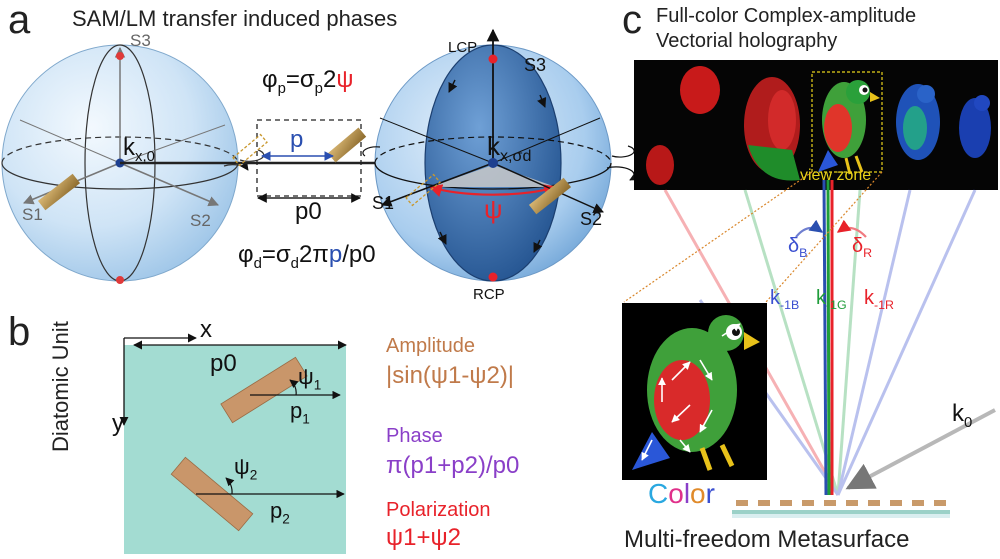 The height and width of the screenshot is (559, 1000). I want to click on zoom-line, so click(824, 237).